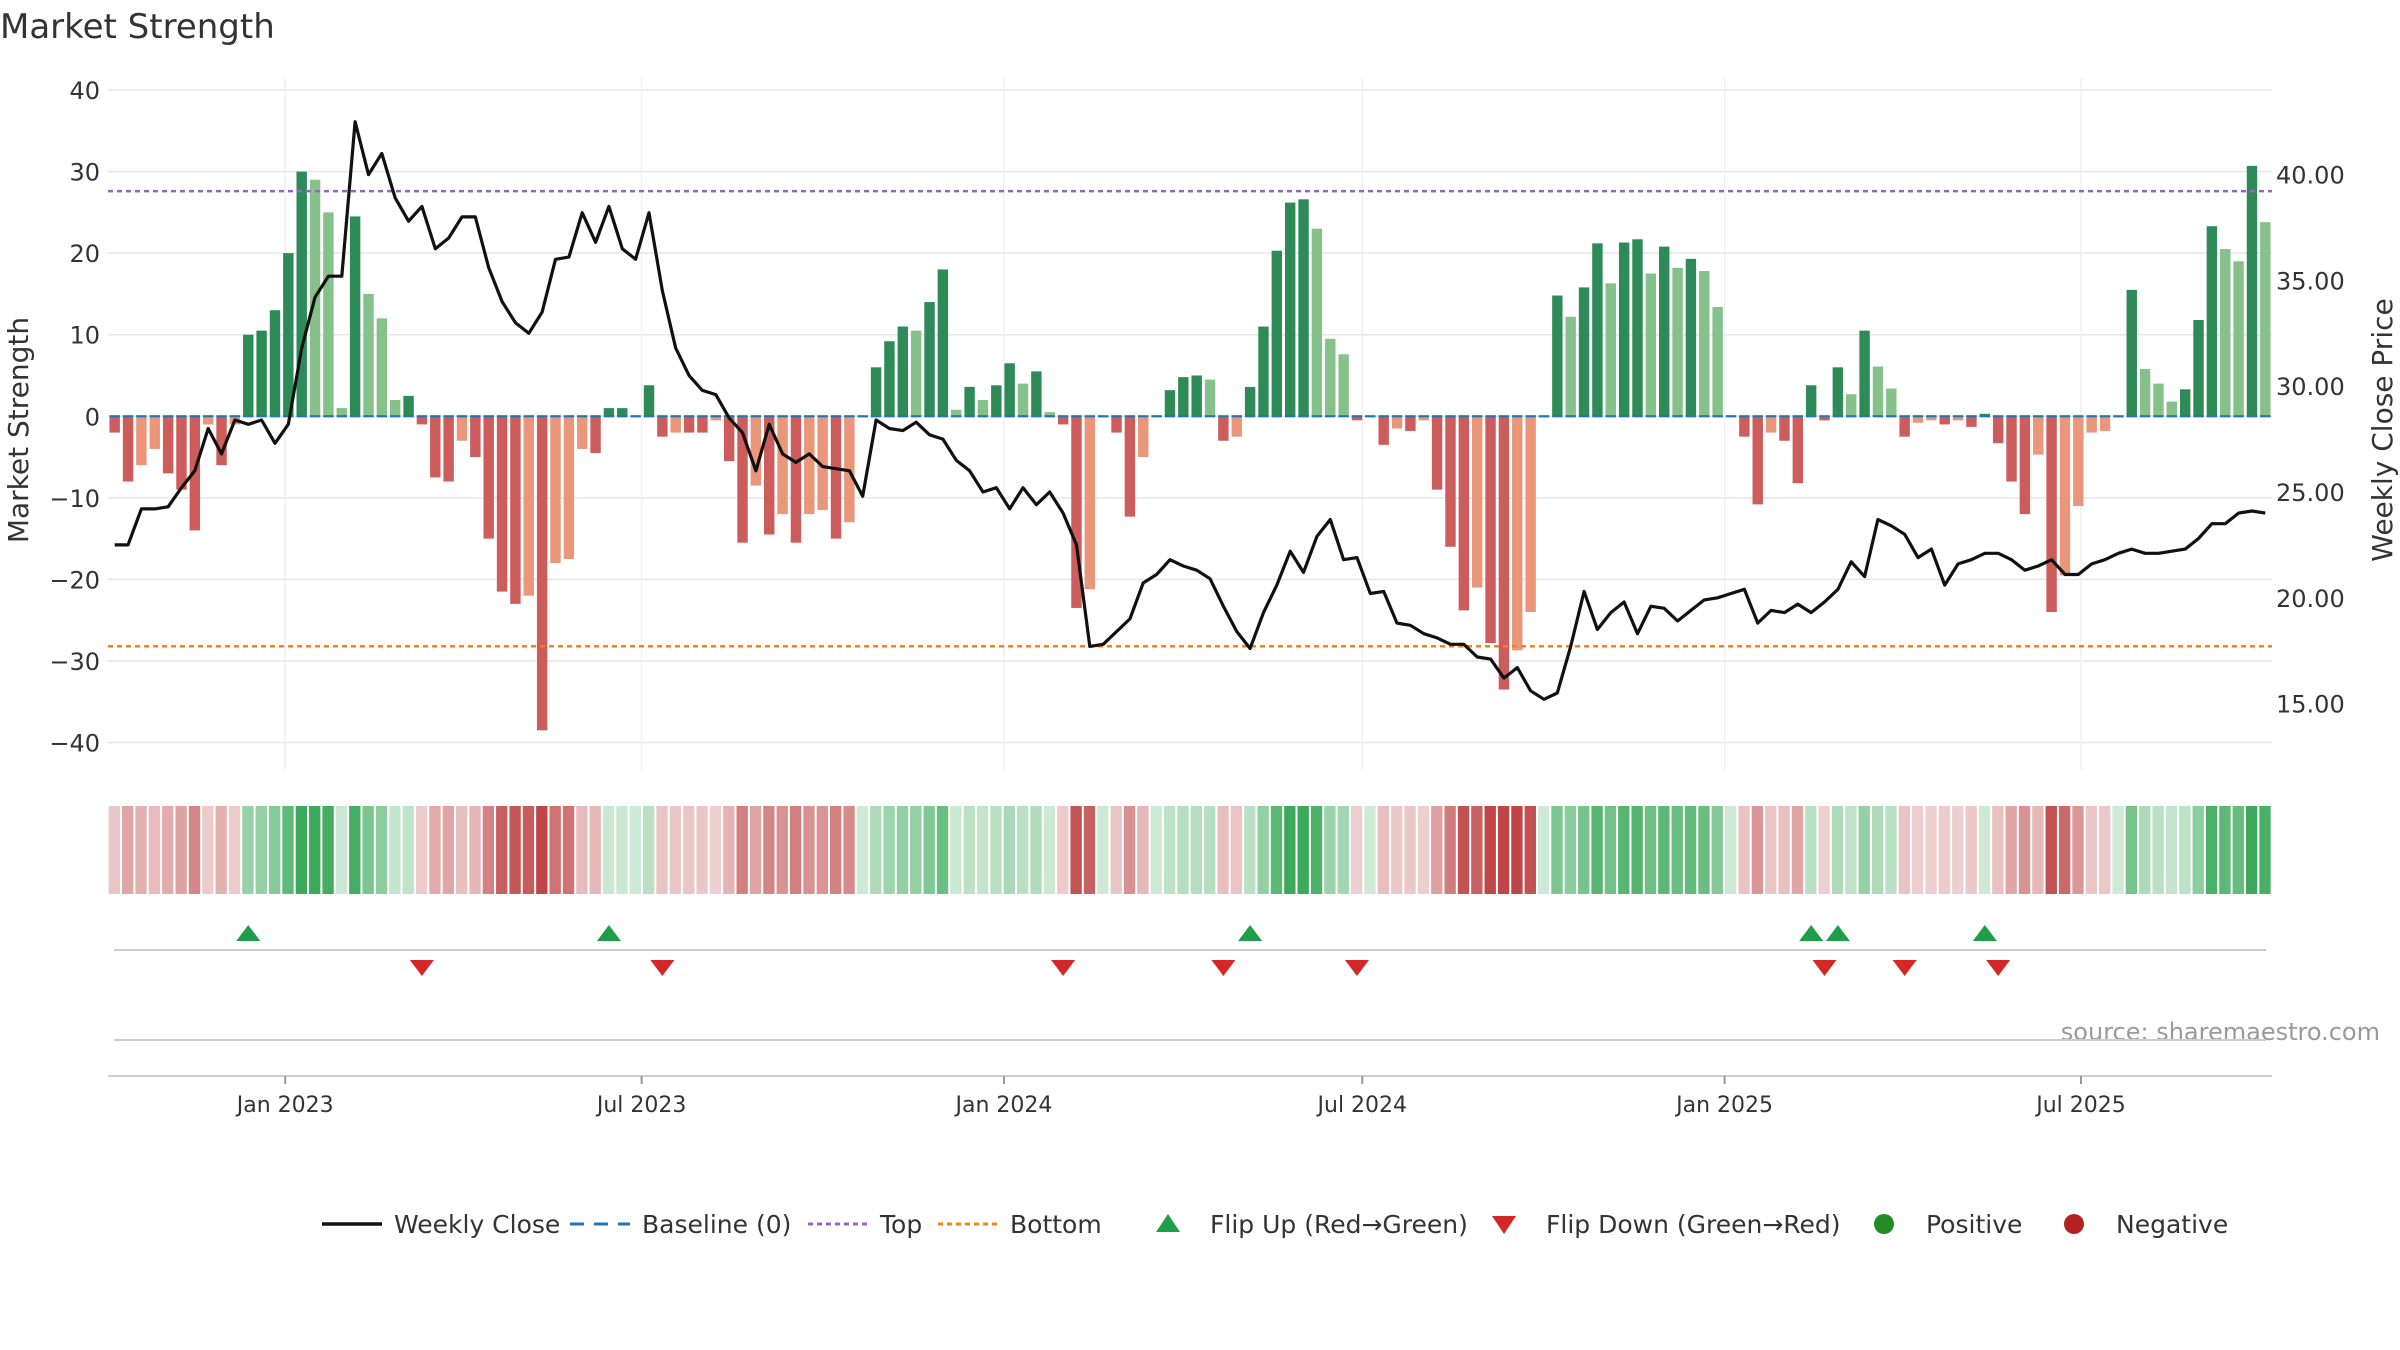 Image resolution: width=2400 pixels, height=1350 pixels. What do you see at coordinates (74, 580) in the screenshot?
I see `y-left-tick-label: −20` at bounding box center [74, 580].